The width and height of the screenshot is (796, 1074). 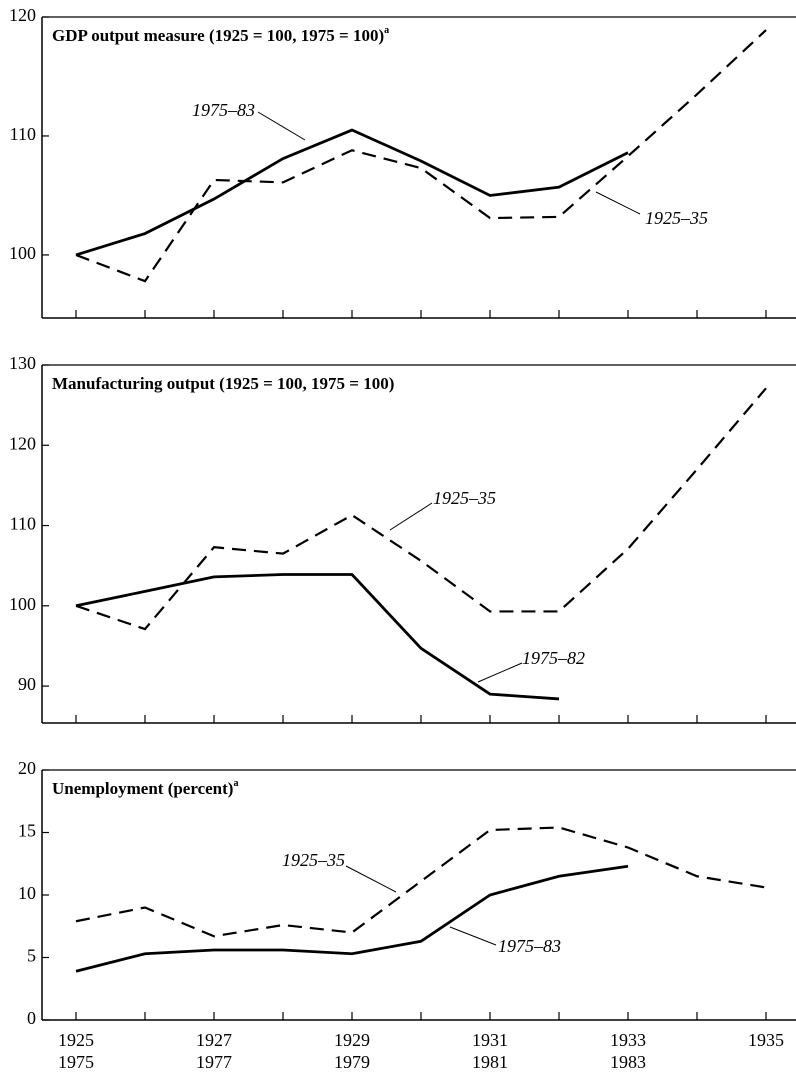 I want to click on chart-title: Unemployment (percent)a, so click(x=145, y=788).